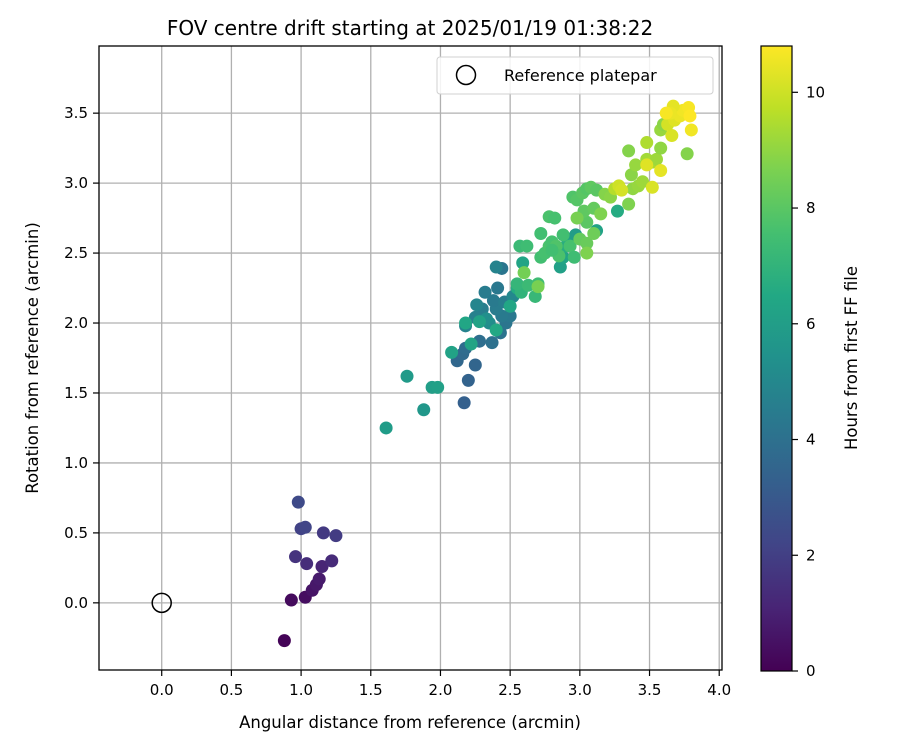 The width and height of the screenshot is (900, 750). I want to click on legend-marker, so click(466, 75).